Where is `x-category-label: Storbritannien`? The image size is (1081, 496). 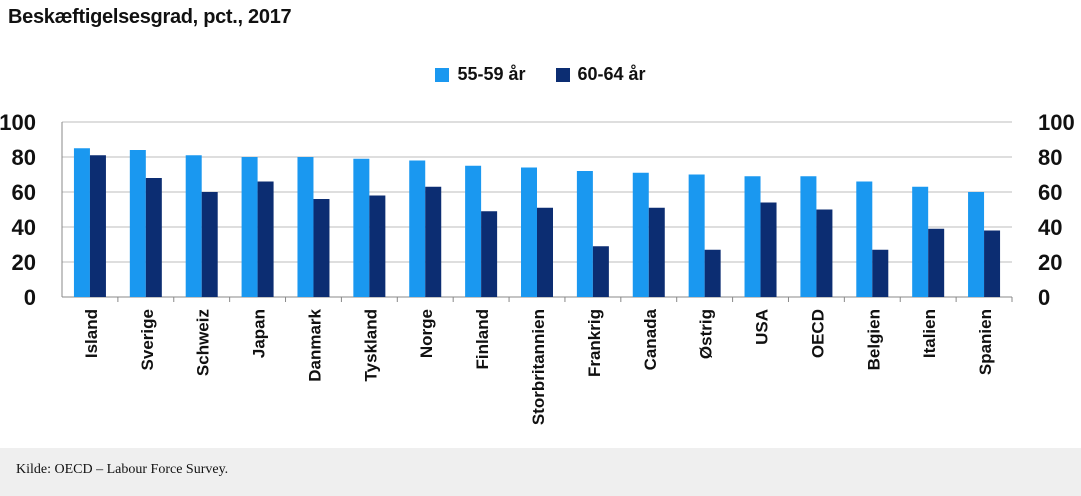 x-category-label: Storbritannien is located at coordinates (538, 367).